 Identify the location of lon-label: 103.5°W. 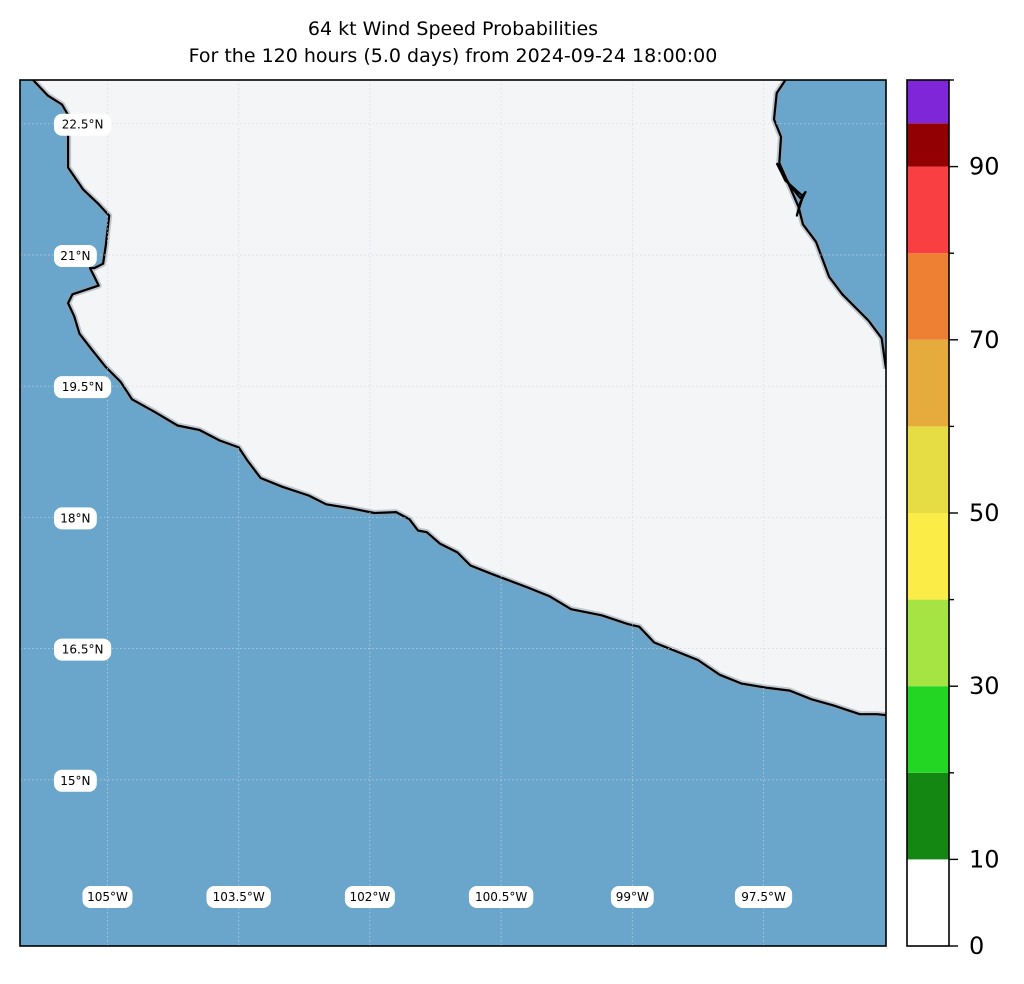
(238, 897).